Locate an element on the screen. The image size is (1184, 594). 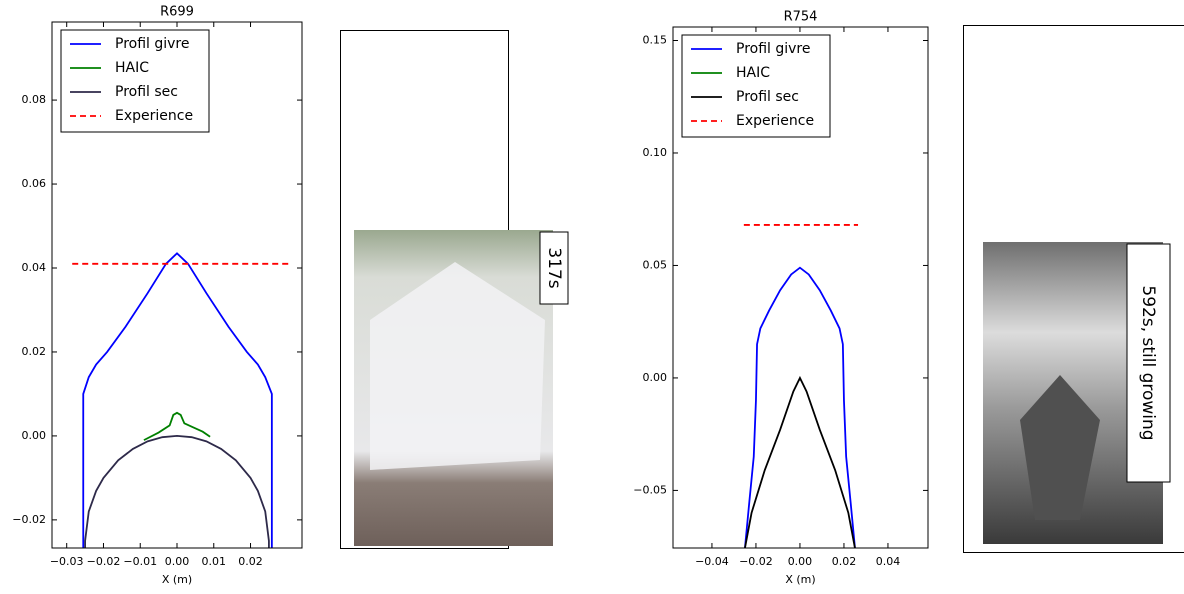
x-tick-label: 0.04 is located at coordinates (888, 561).